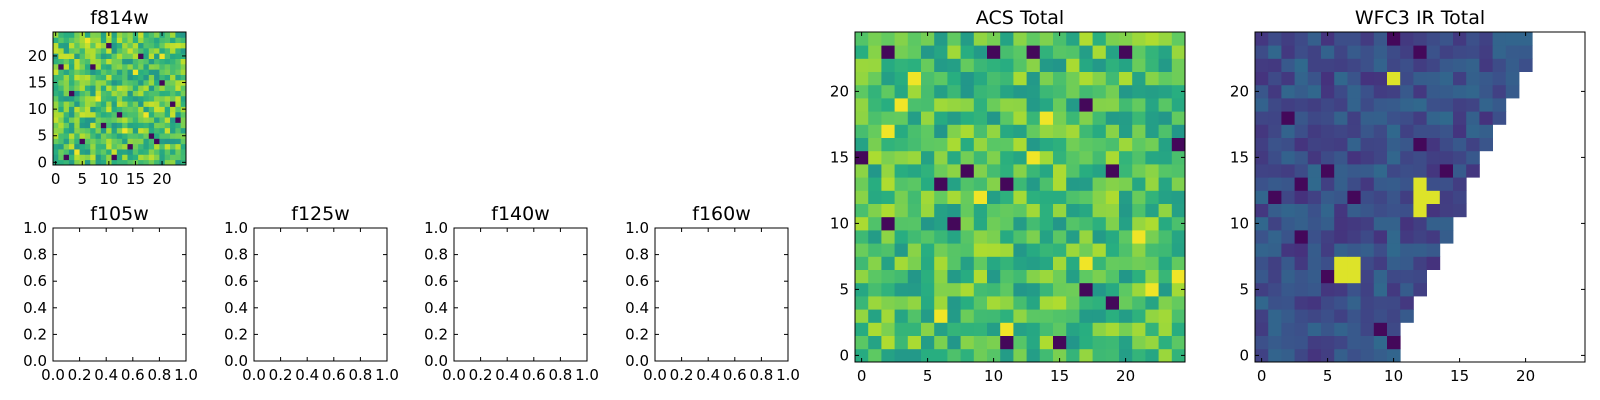 This screenshot has height=400, width=1600. What do you see at coordinates (1394, 197) in the screenshot?
I see `heatmap-cells-wfc3-ir-total` at bounding box center [1394, 197].